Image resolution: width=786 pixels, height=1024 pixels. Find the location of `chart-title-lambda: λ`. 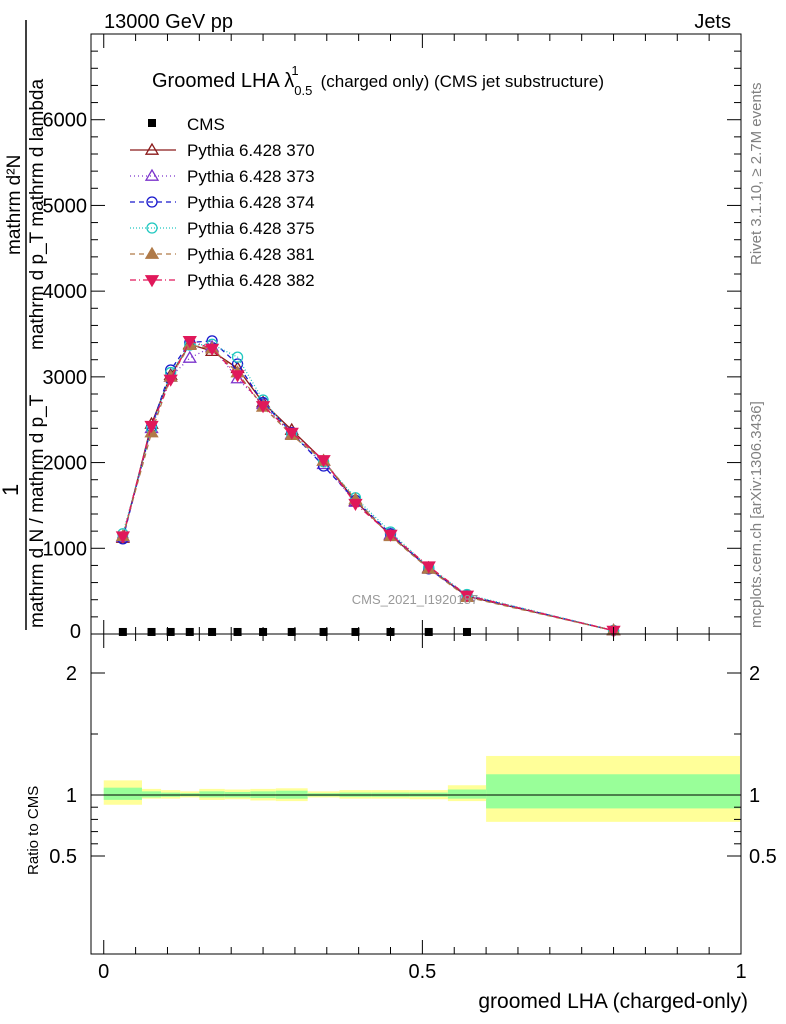

chart-title-lambda: λ is located at coordinates (289, 81).